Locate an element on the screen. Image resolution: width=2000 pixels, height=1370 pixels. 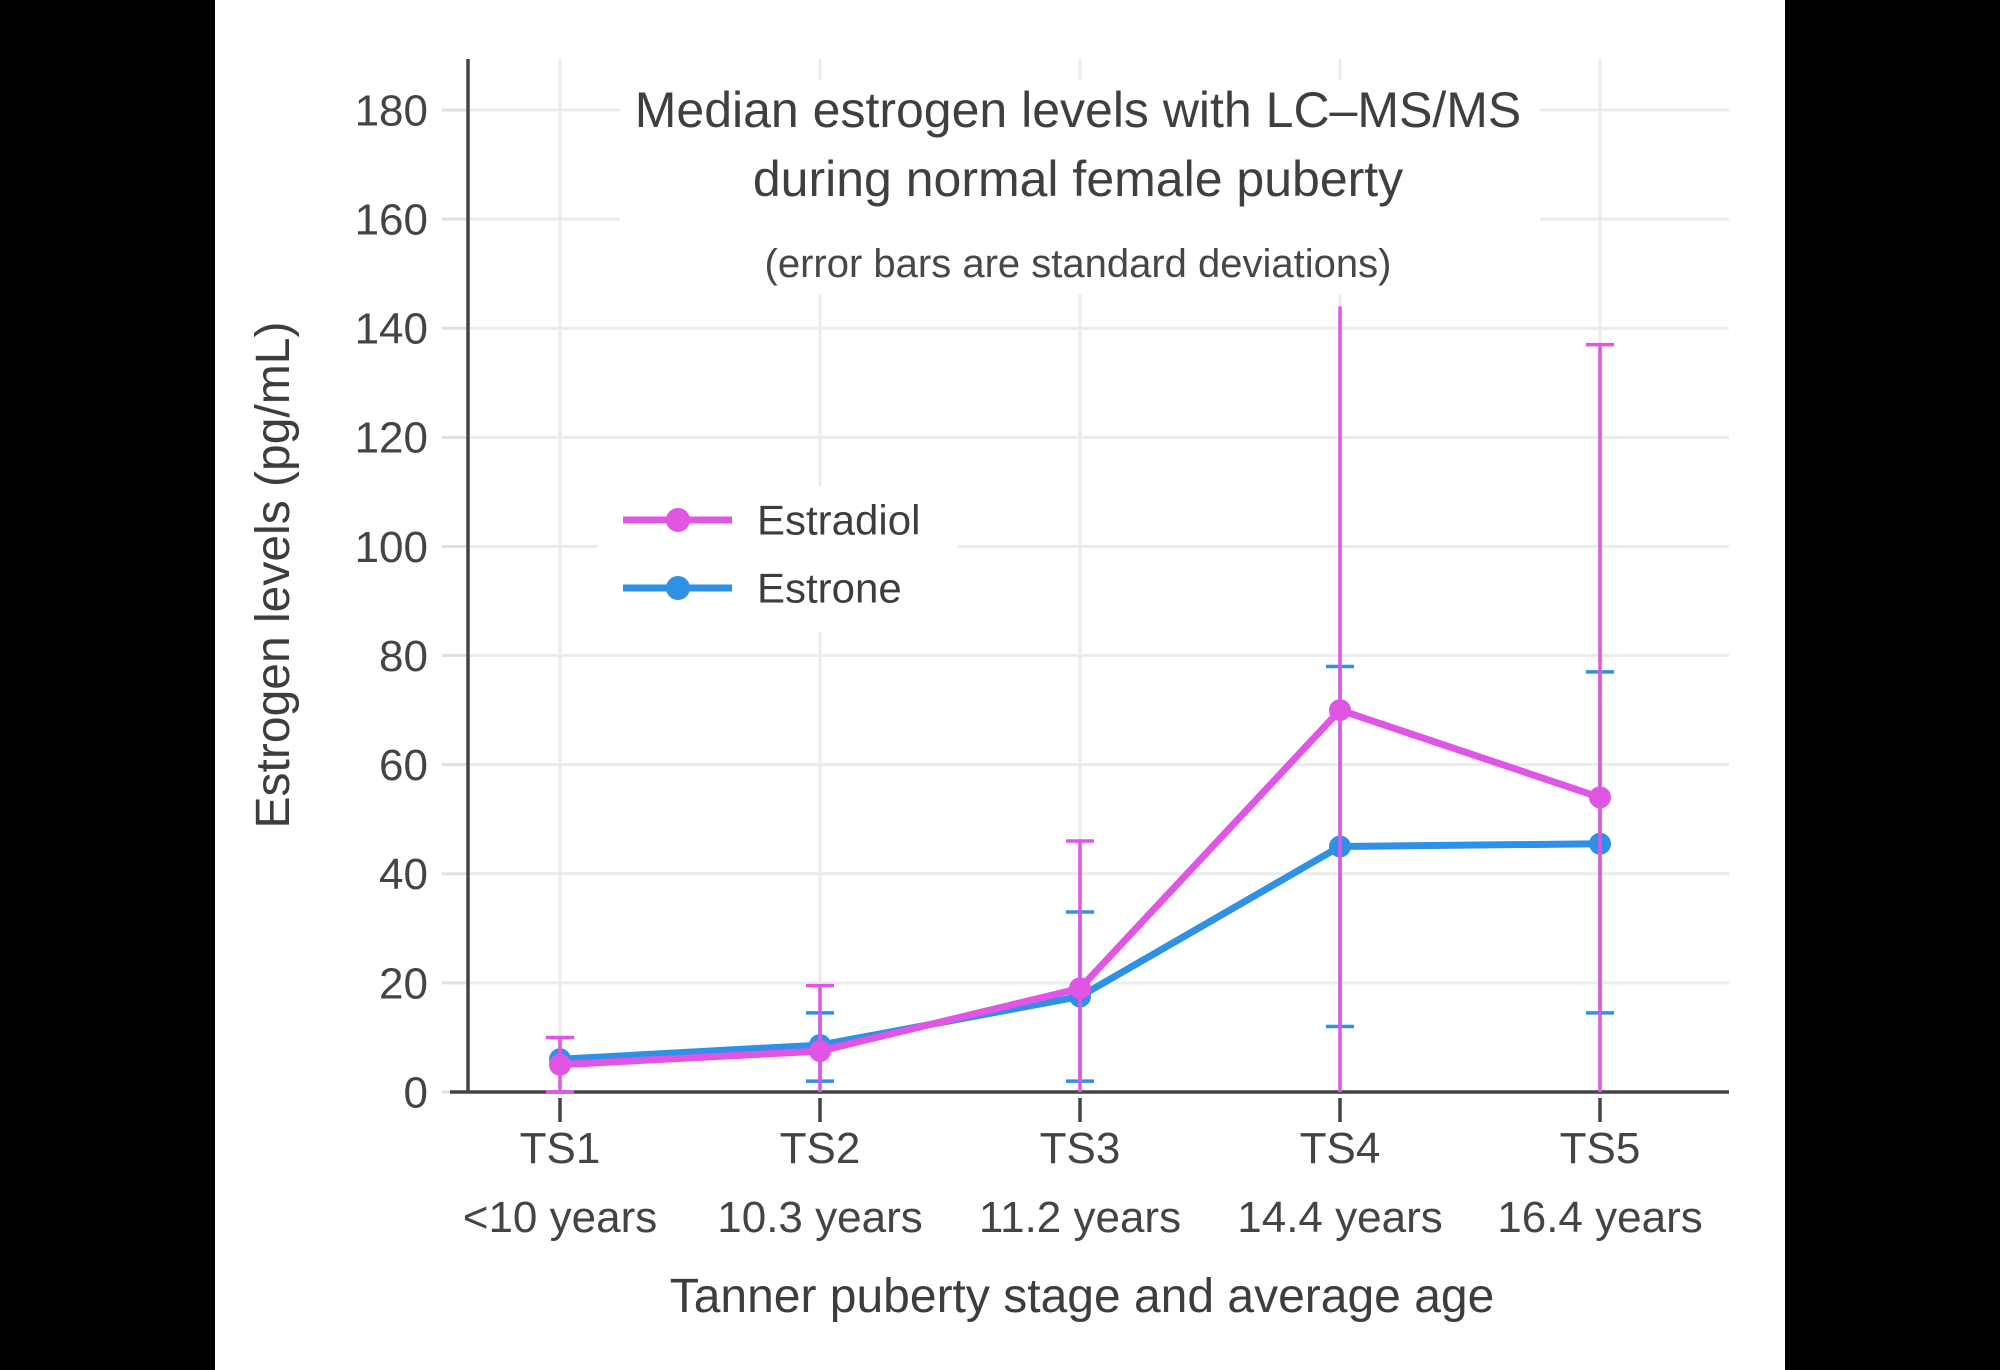
title-background is located at coordinates (1080, 187).